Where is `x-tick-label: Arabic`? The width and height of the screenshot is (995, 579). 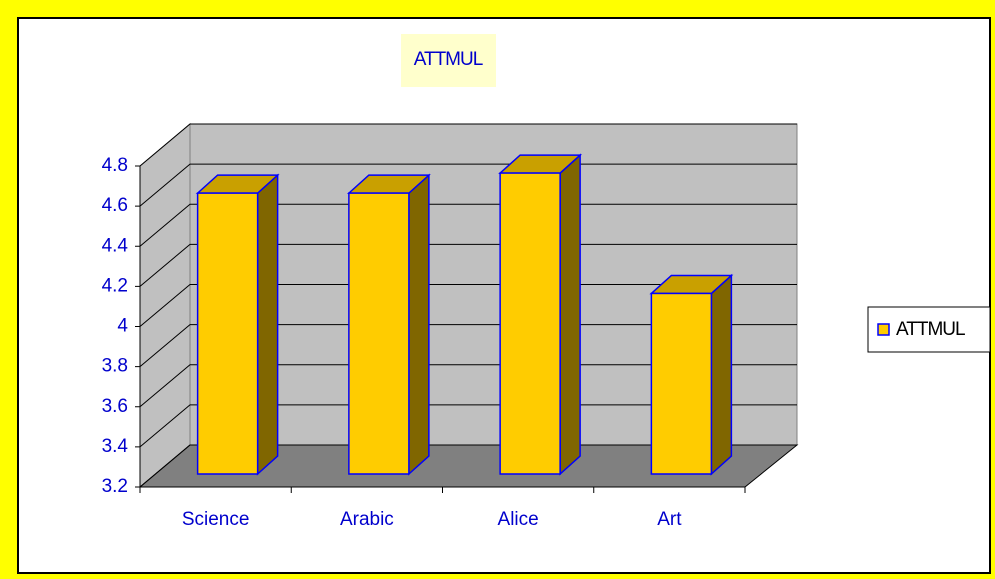
x-tick-label: Arabic is located at coordinates (367, 519).